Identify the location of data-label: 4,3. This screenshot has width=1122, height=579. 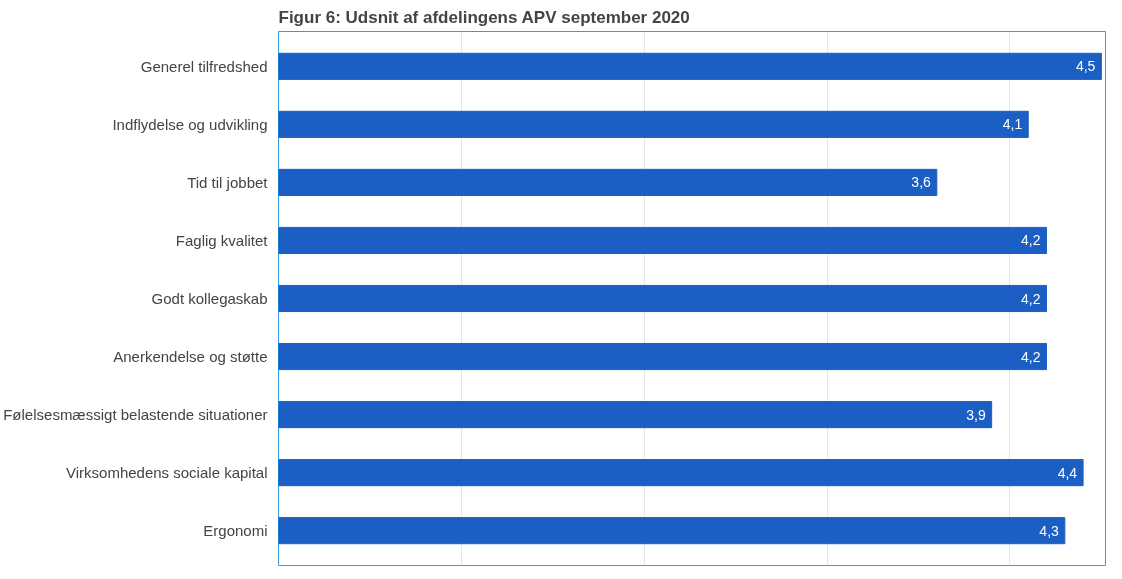
(1049, 530).